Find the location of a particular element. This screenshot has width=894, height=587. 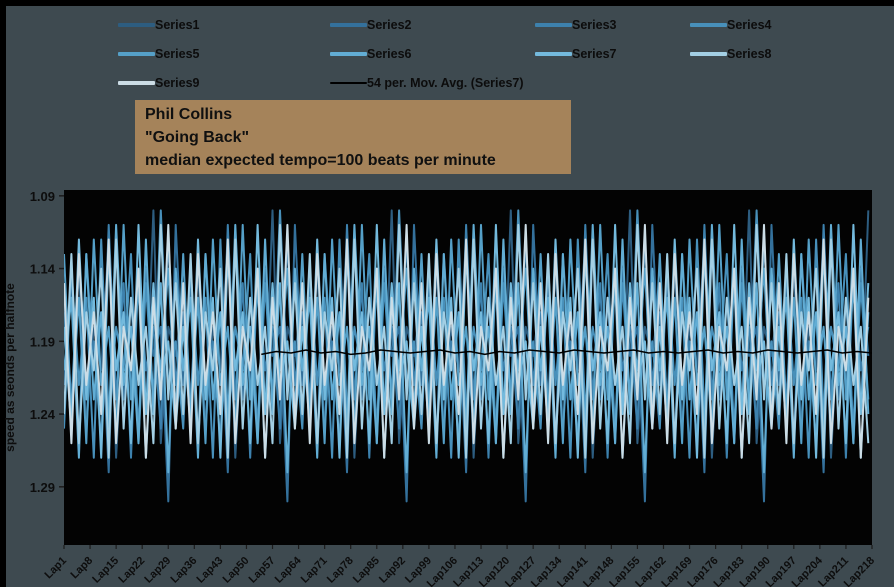

x-tick-label: Lap78 is located at coordinates (340, 570).